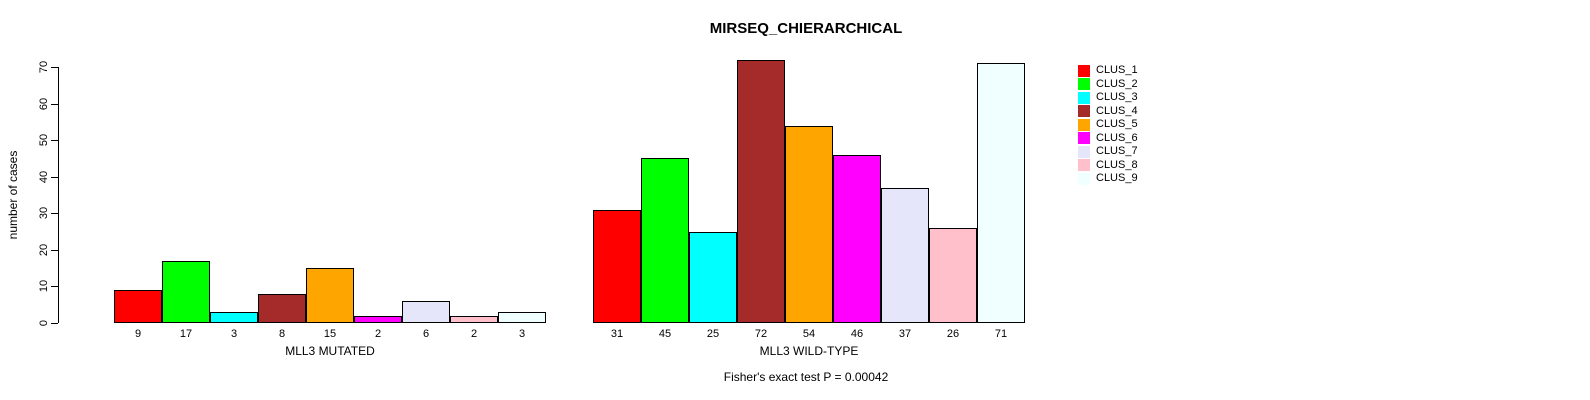 This screenshot has height=400, width=1590. I want to click on bar-value-label: 72, so click(761, 334).